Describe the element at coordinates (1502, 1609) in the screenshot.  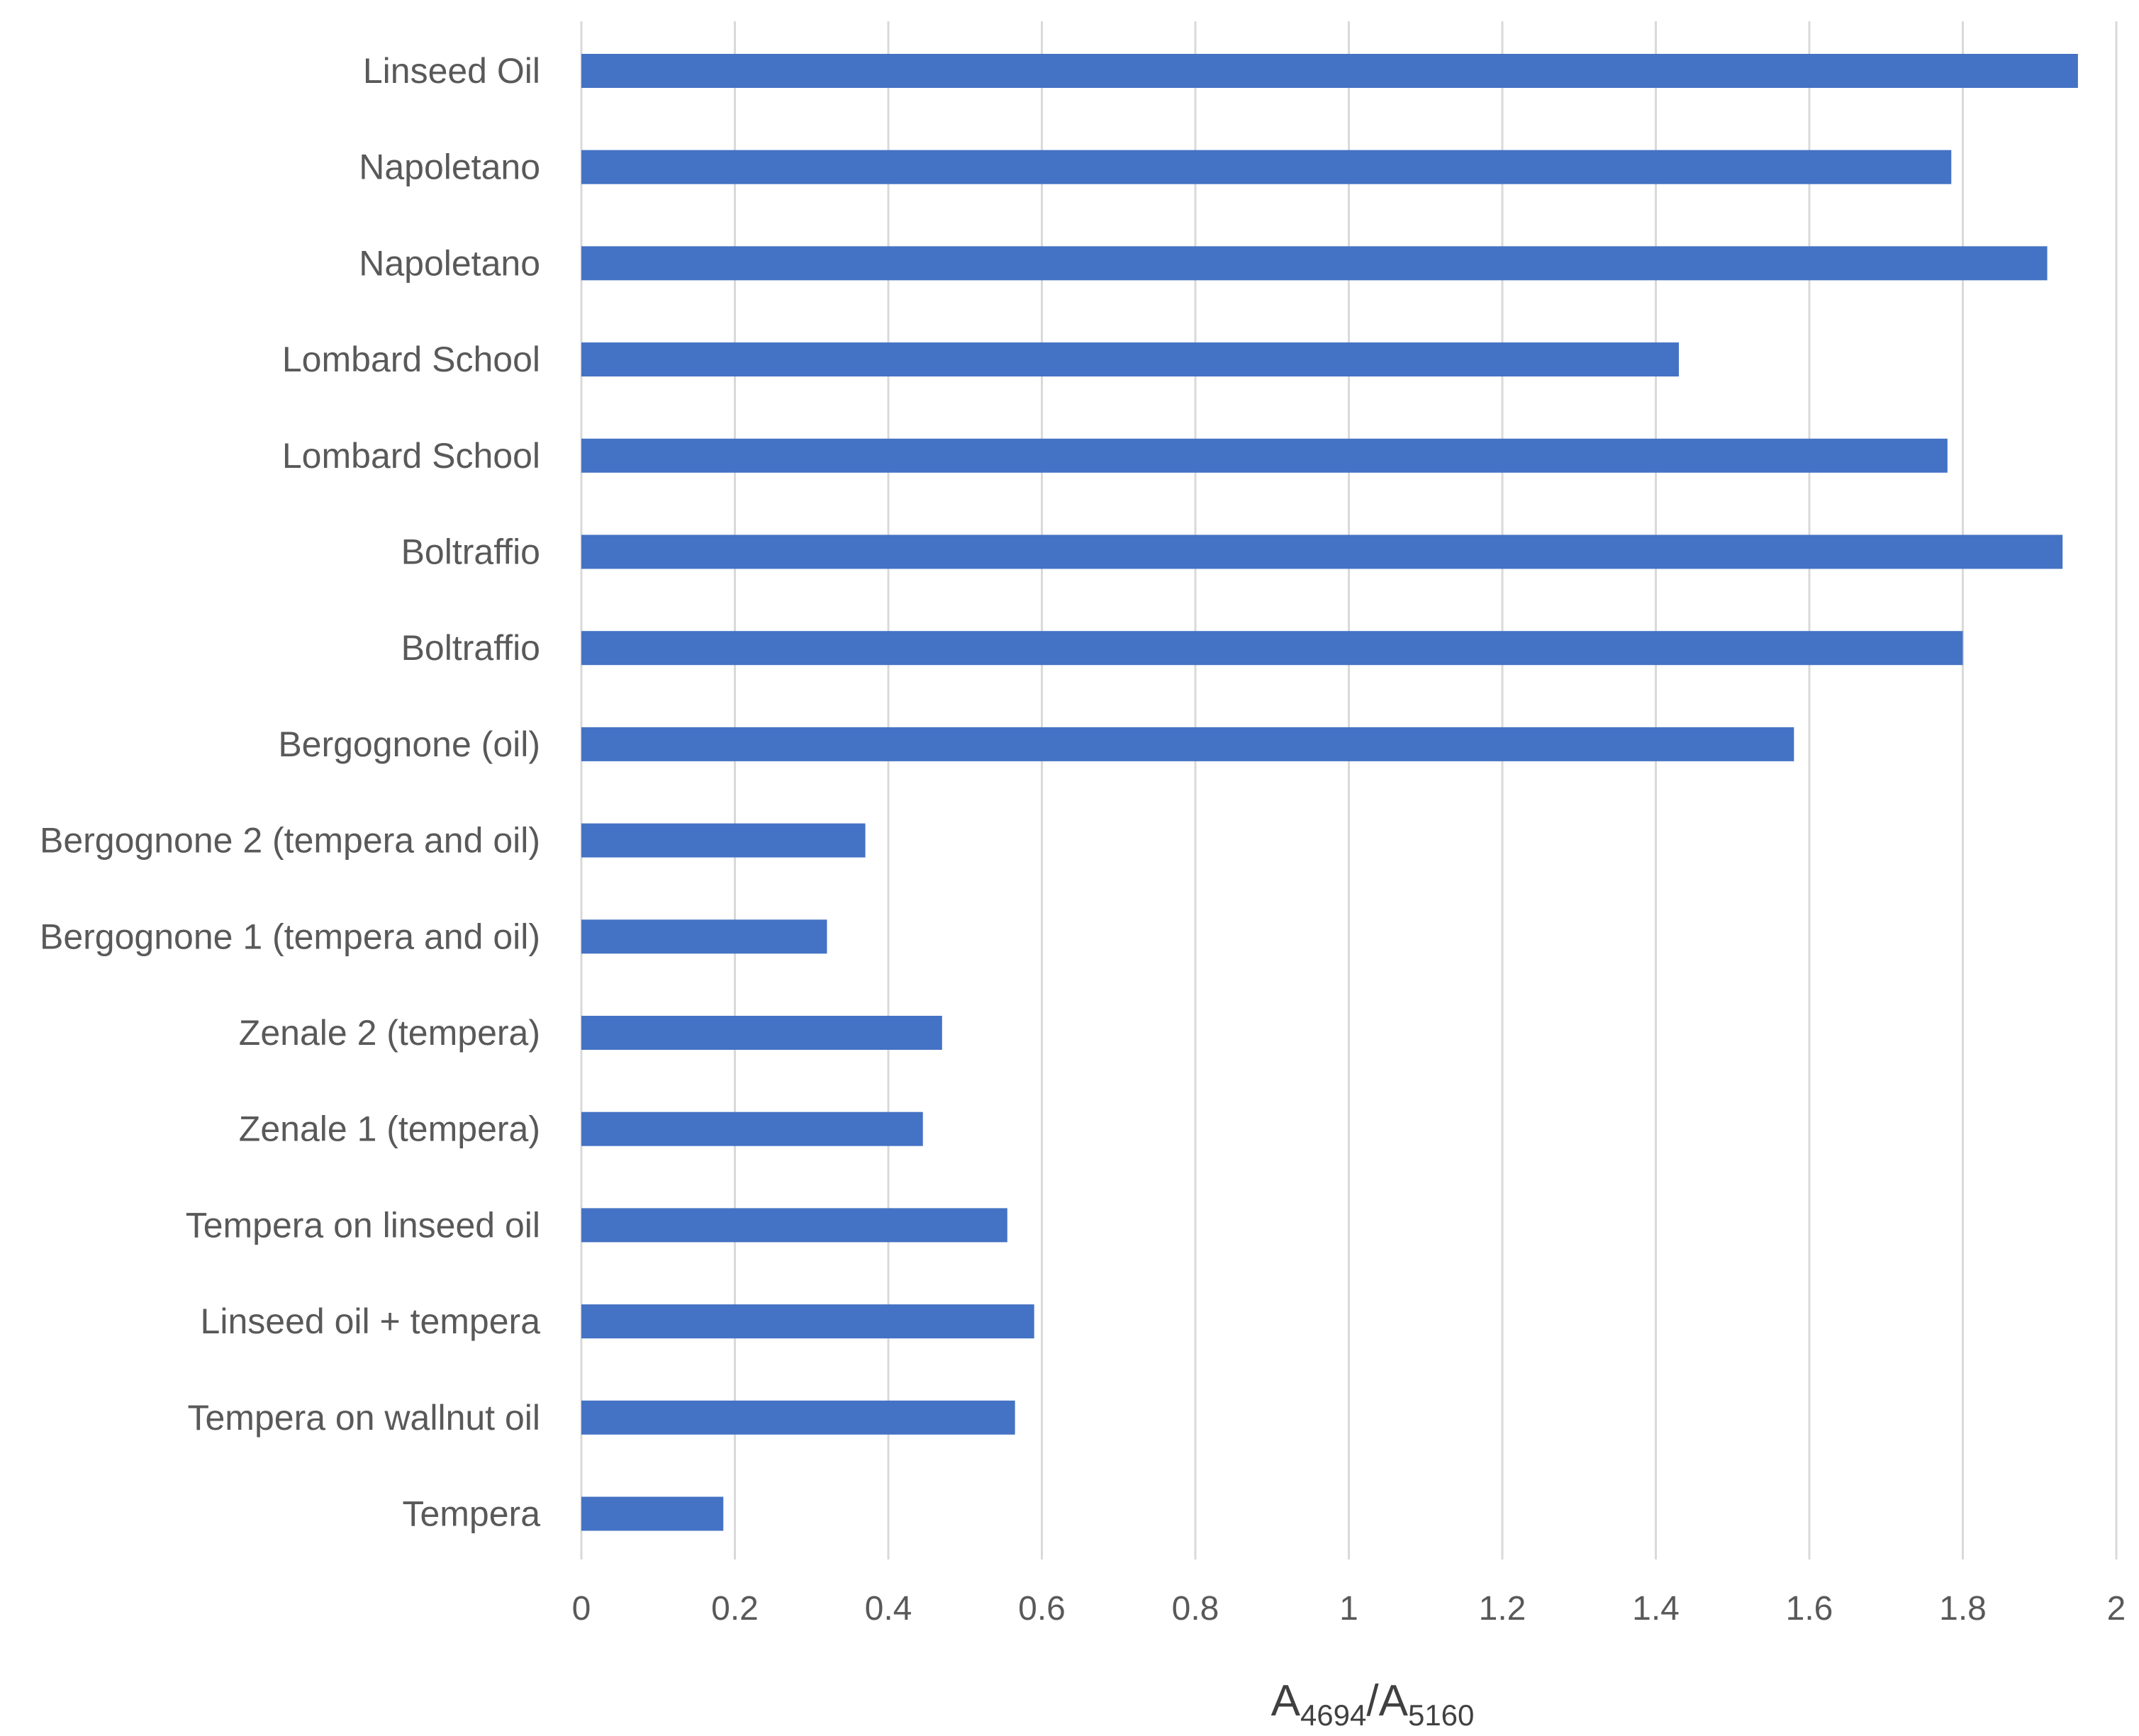
I see `x-tick-label: 1.2` at that location.